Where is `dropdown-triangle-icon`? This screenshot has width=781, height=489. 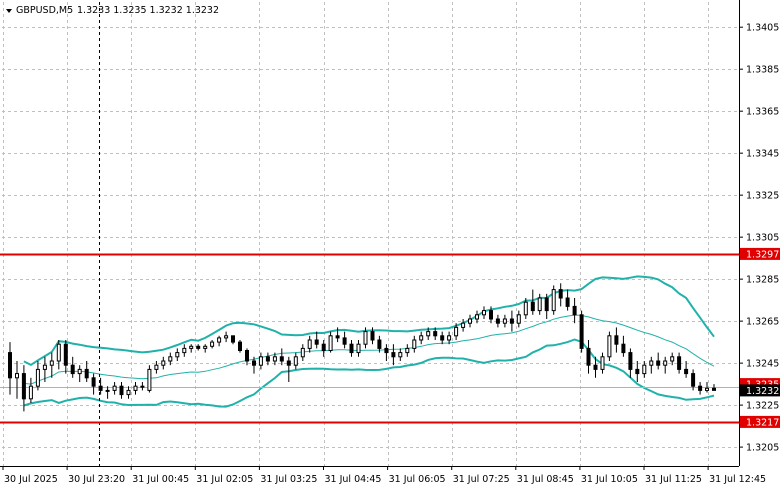
dropdown-triangle-icon is located at coordinates (9, 11).